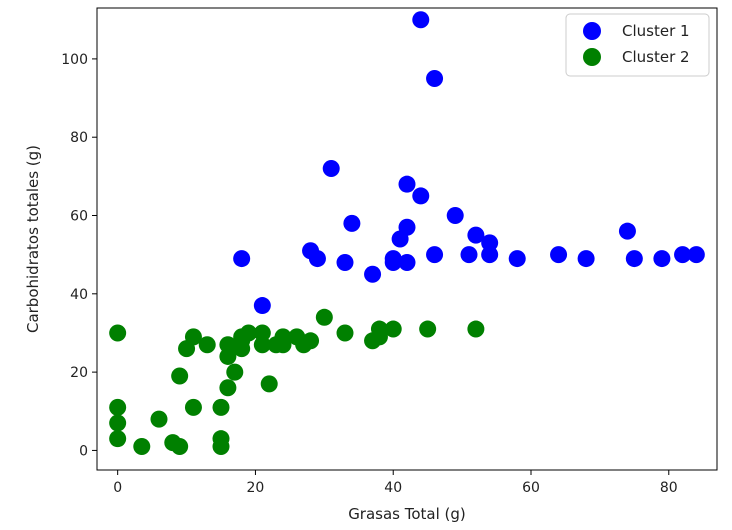 The width and height of the screenshot is (732, 530). What do you see at coordinates (393, 488) in the screenshot?
I see `x-tick-label: 40` at bounding box center [393, 488].